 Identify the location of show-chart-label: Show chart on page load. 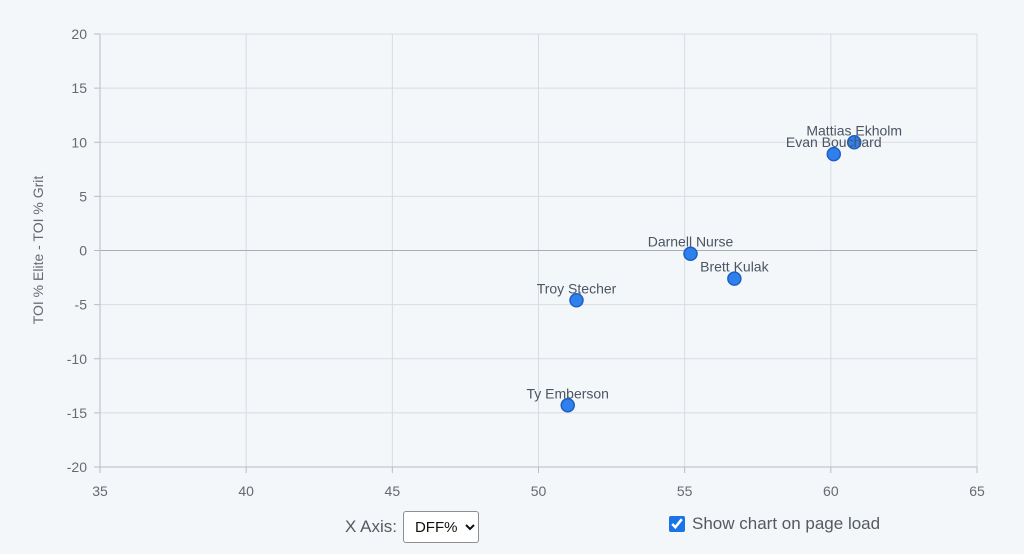
(786, 523).